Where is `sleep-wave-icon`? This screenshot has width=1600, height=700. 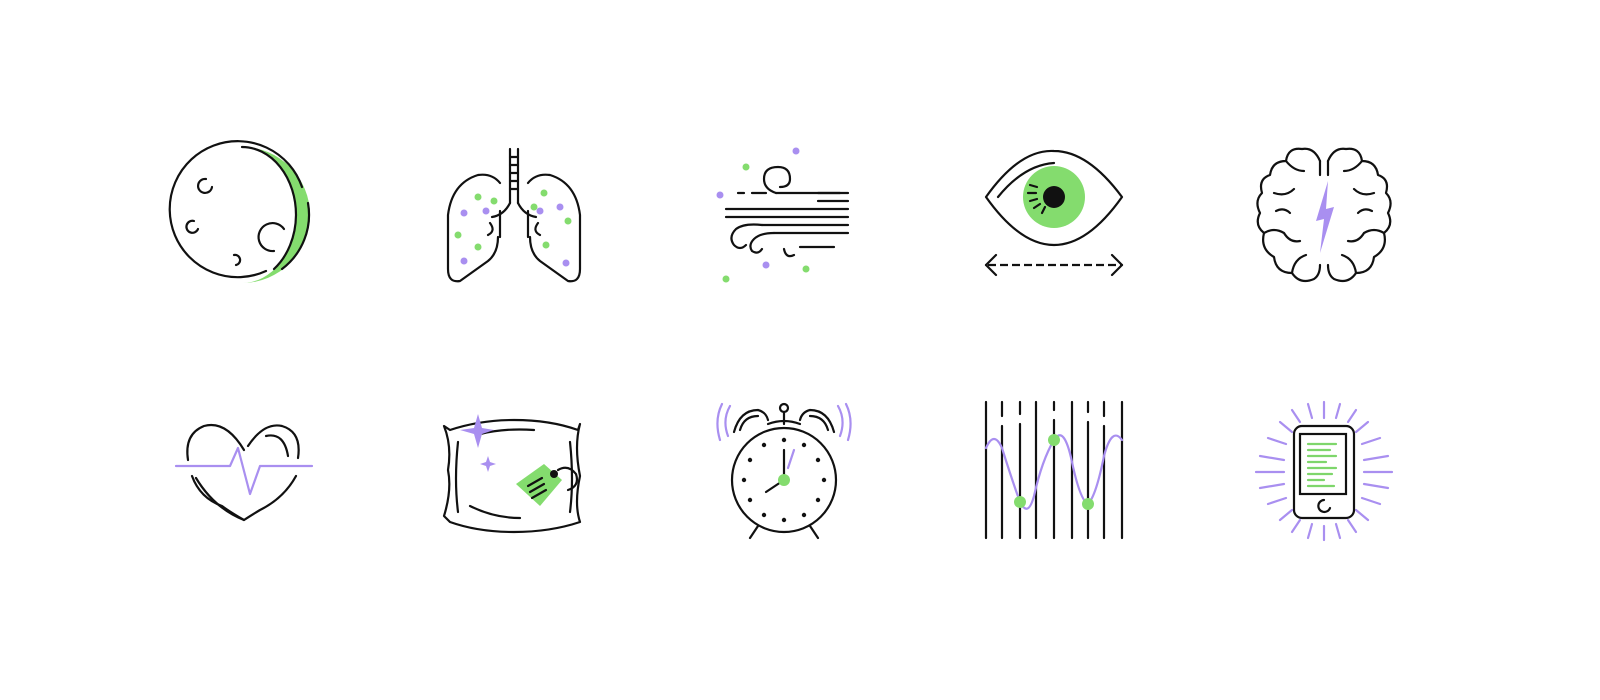 sleep-wave-icon is located at coordinates (1054, 470).